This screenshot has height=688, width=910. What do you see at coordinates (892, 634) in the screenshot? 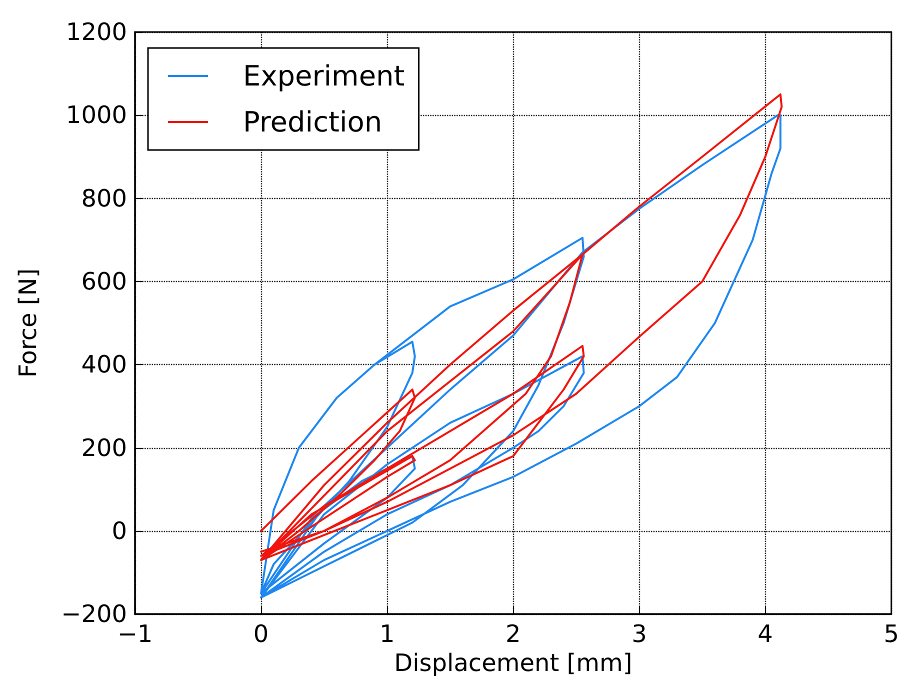
I see `x-tick-label: 5` at bounding box center [892, 634].